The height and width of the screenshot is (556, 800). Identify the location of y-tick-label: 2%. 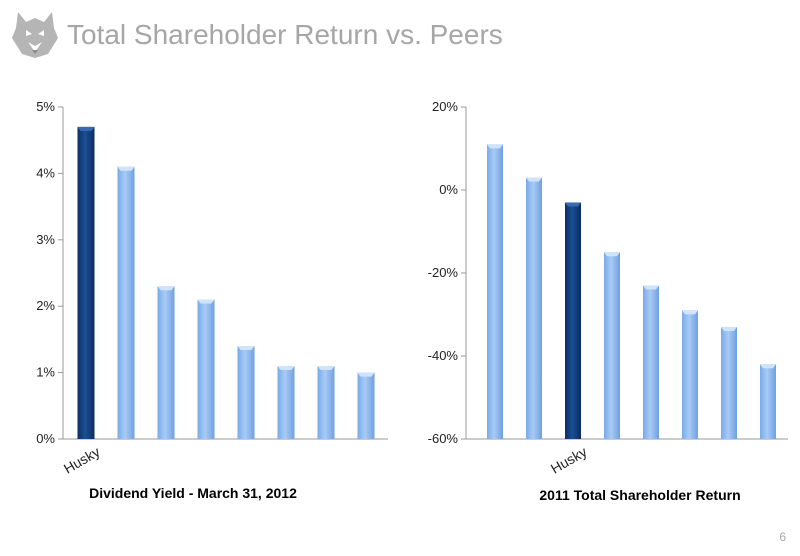
(45, 305).